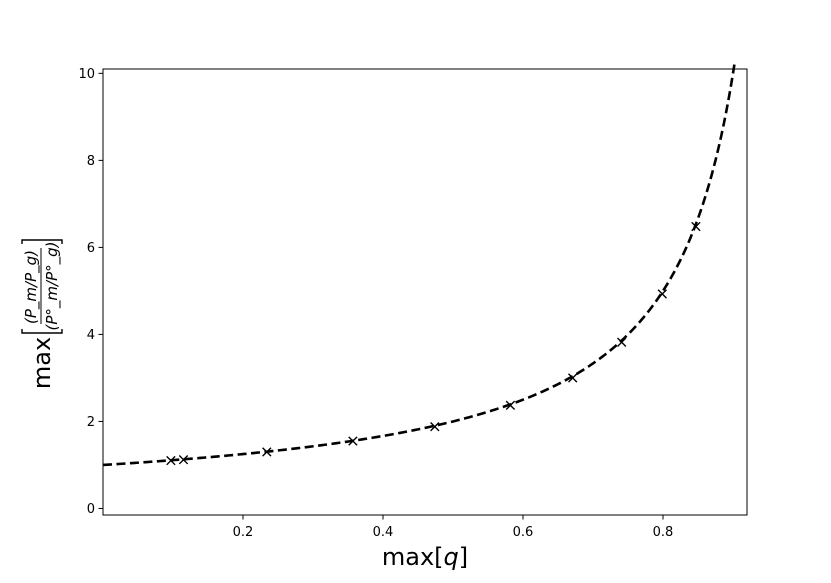 This screenshot has width=831, height=583. I want to click on x-tick-label: 0.8, so click(663, 532).